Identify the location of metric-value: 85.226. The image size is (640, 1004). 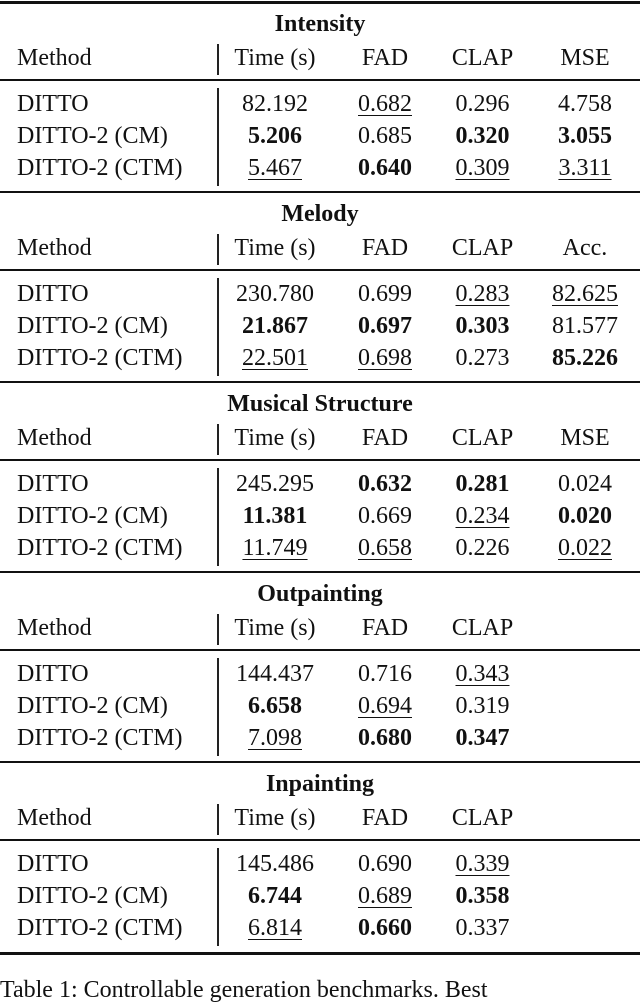
(585, 358).